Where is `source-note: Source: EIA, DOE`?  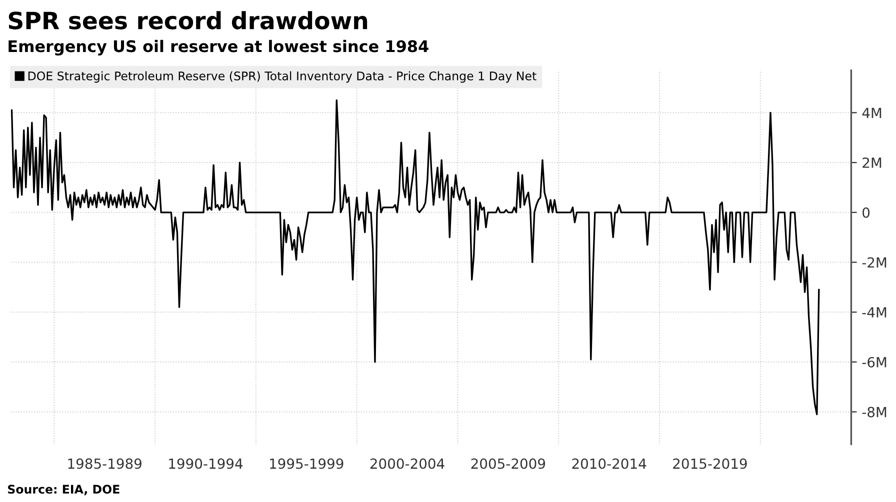 source-note: Source: EIA, DOE is located at coordinates (64, 490).